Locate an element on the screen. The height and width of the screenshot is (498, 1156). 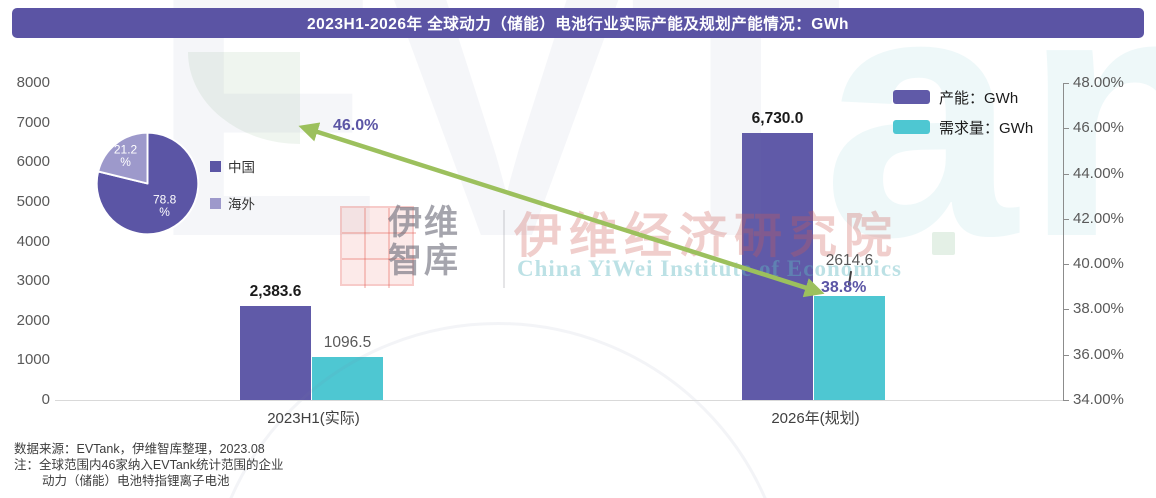
capacity-bar is located at coordinates (275, 352).